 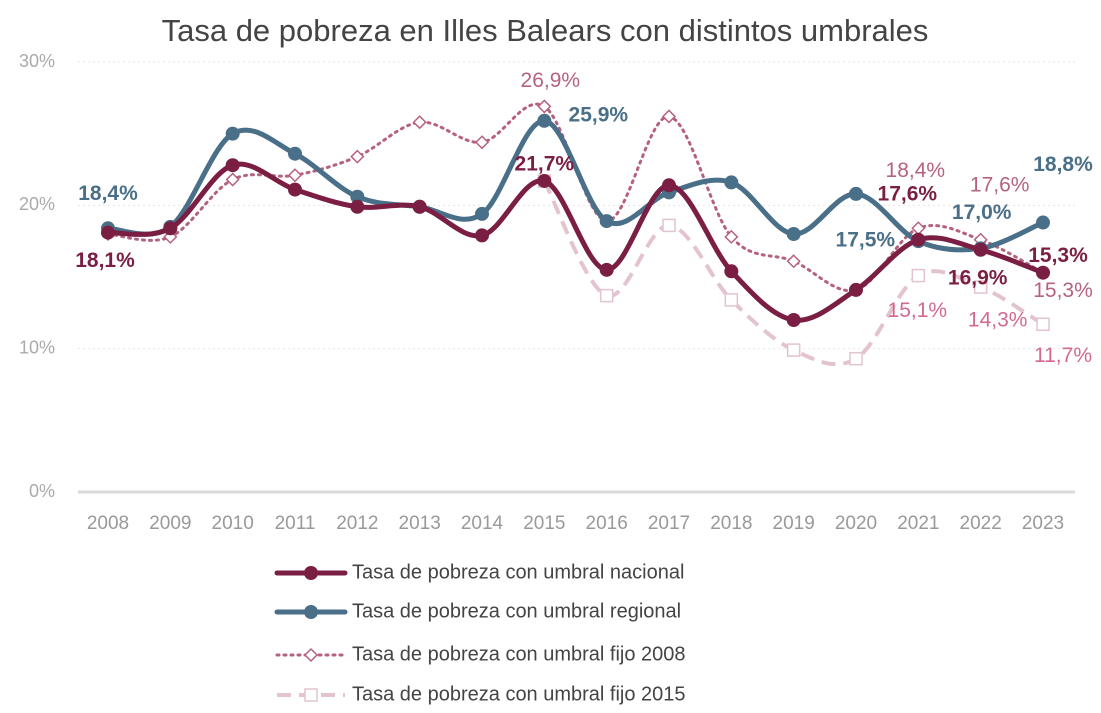 I want to click on data-label: 26,9%, so click(x=551, y=80).